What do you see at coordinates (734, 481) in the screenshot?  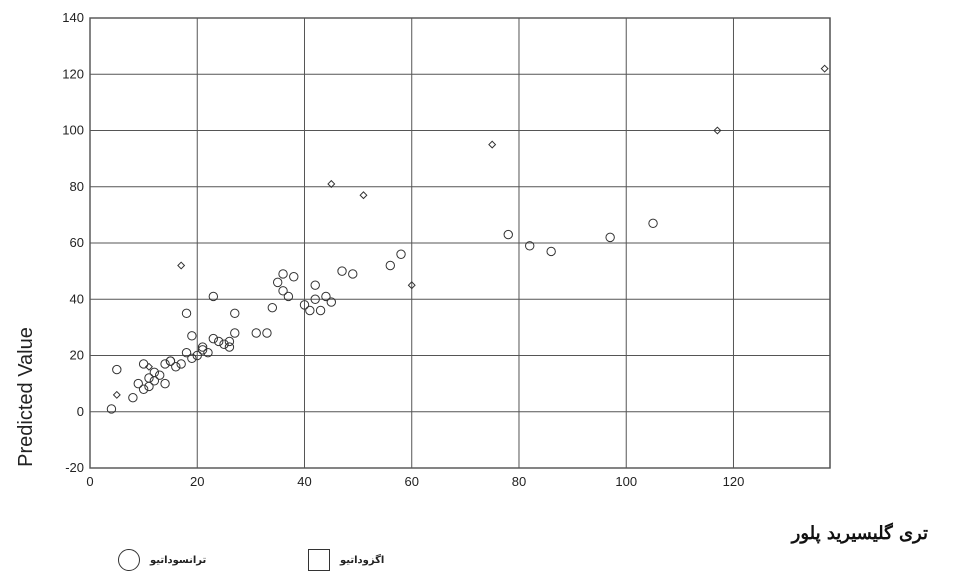 I see `x-tick-label: 120` at bounding box center [734, 481].